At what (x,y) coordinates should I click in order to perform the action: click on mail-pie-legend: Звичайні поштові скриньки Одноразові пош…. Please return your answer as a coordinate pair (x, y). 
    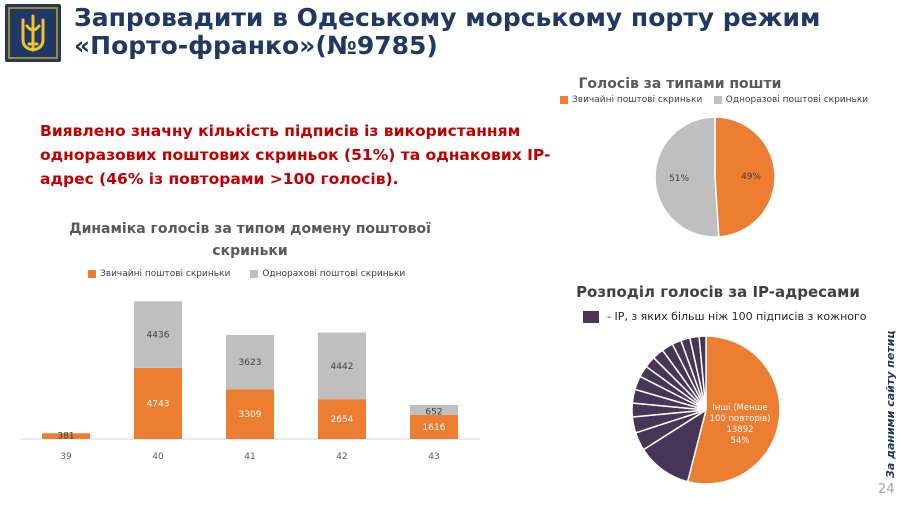
    Looking at the image, I should click on (714, 100).